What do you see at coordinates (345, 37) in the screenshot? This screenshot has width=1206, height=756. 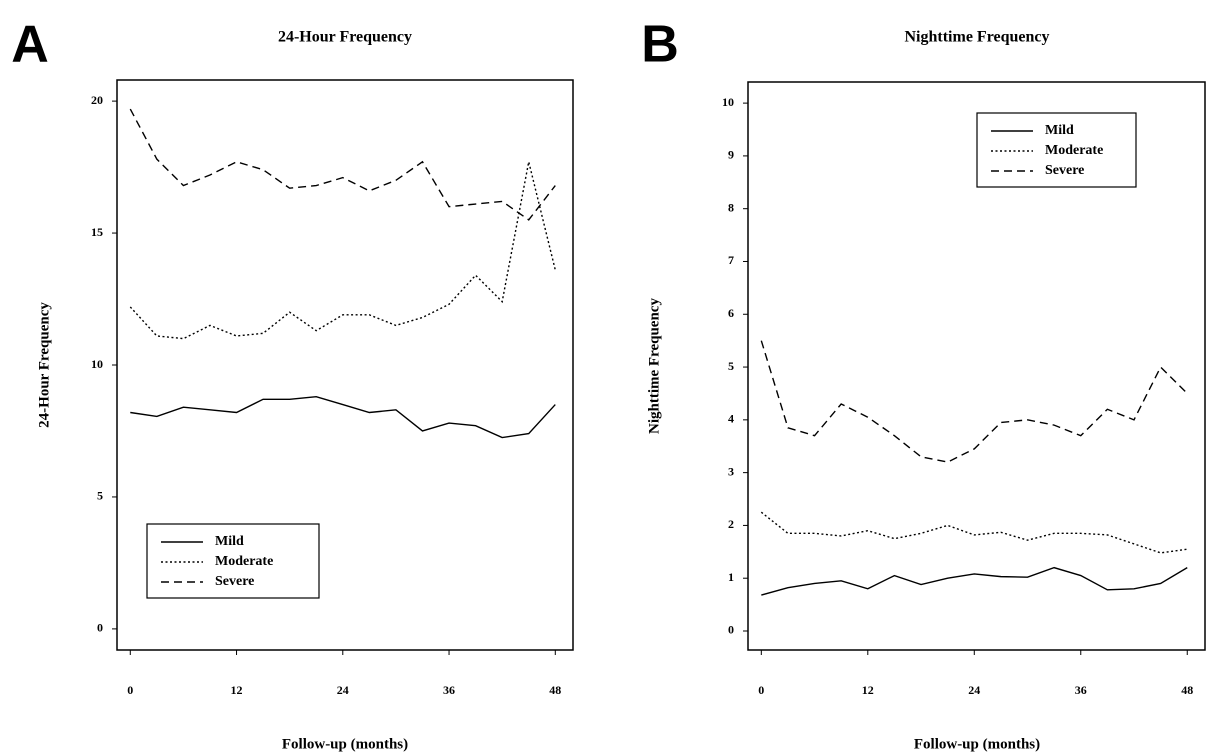 I see `chart-title: 24-Hour Frequency` at bounding box center [345, 37].